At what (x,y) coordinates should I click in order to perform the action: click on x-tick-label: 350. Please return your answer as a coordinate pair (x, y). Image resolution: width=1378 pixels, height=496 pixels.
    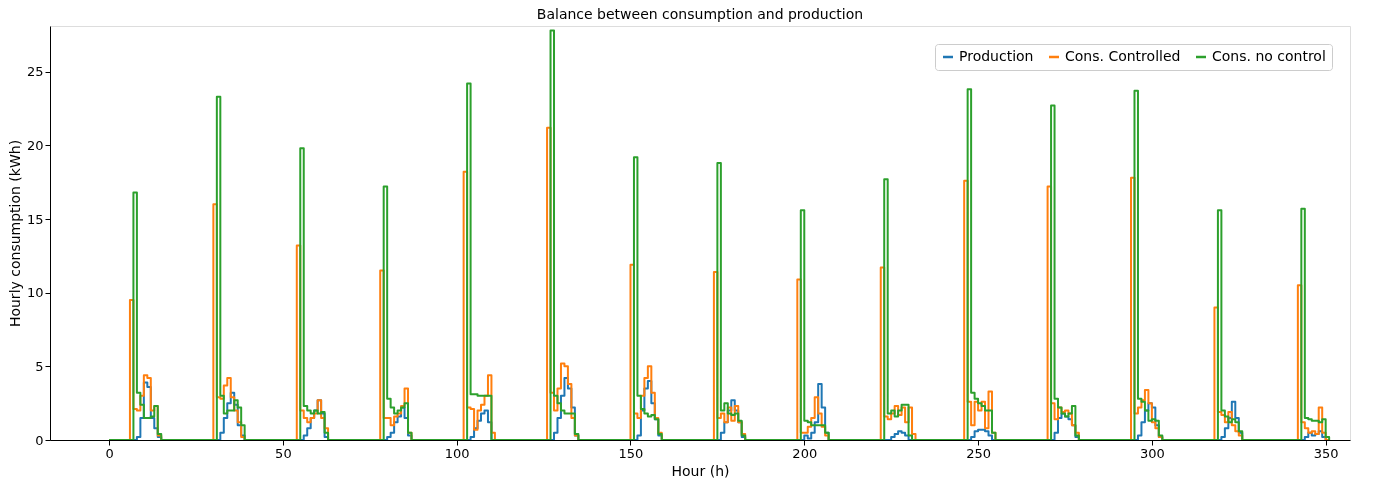
    Looking at the image, I should click on (1326, 453).